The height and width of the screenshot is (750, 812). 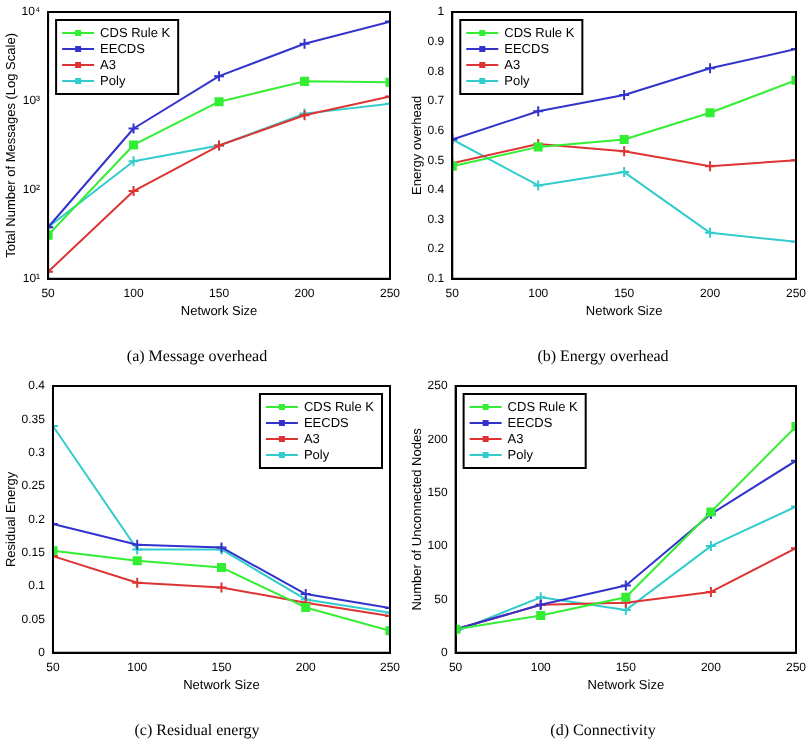 What do you see at coordinates (197, 355) in the screenshot?
I see `text: (a) Message overhead` at bounding box center [197, 355].